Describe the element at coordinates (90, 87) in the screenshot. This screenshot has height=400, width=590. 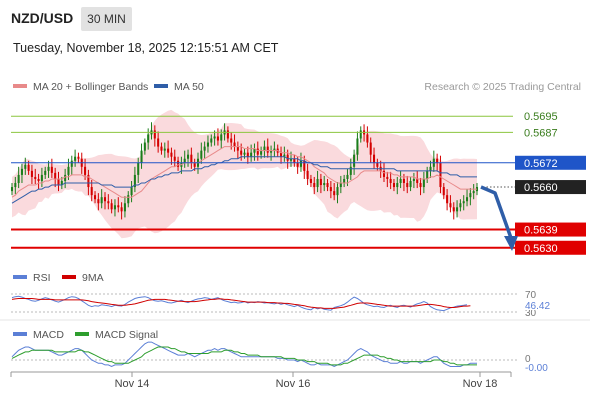
I see `legend-ma20-label: MA 20 + Bollinger Bands` at that location.